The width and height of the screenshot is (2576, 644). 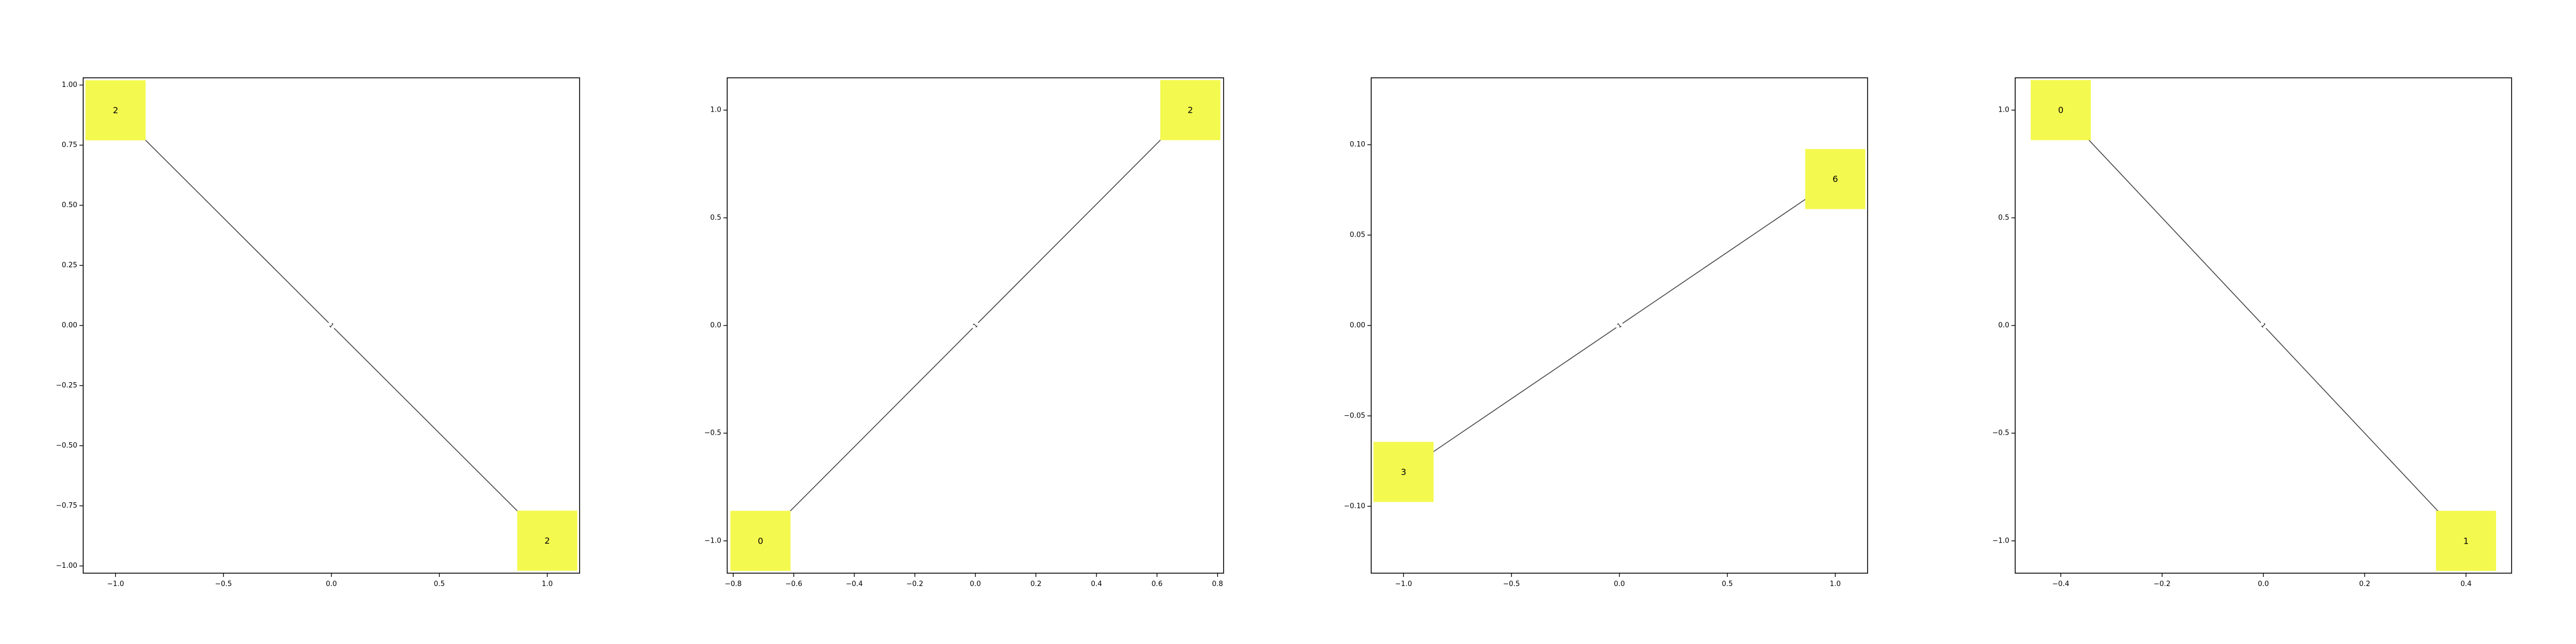 I want to click on node-label: 6, so click(x=1835, y=179).